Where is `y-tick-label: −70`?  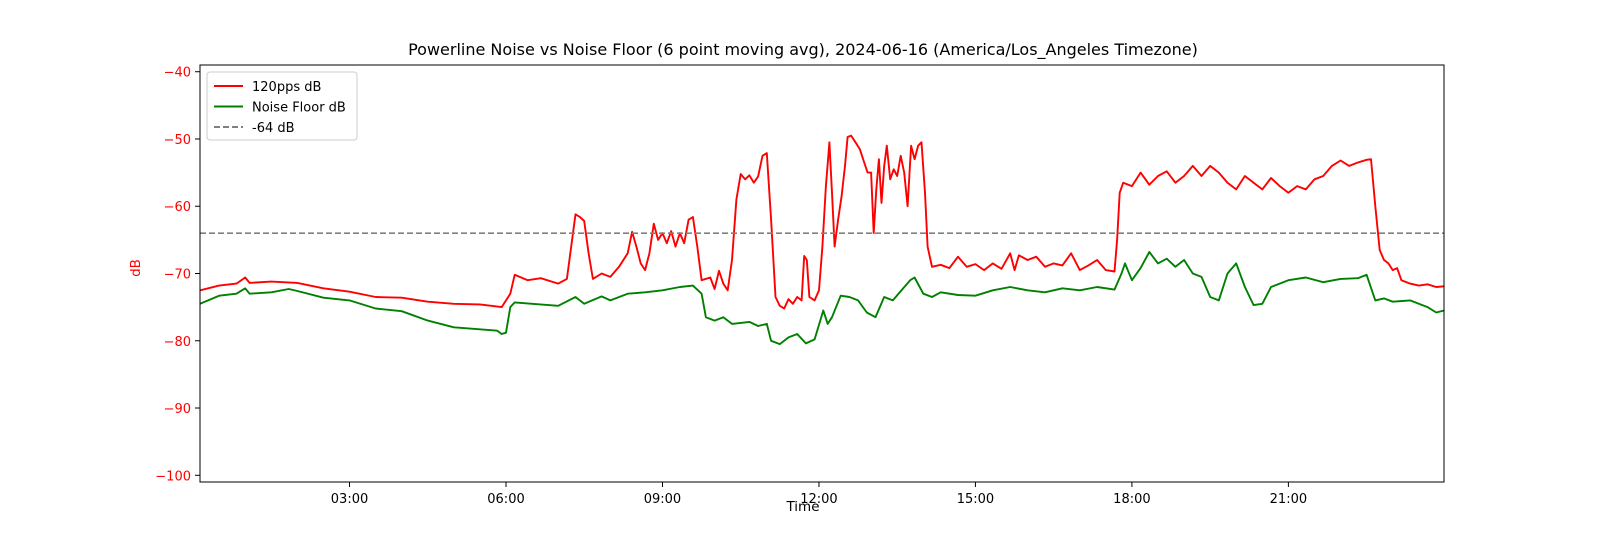
y-tick-label: −70 is located at coordinates (177, 275).